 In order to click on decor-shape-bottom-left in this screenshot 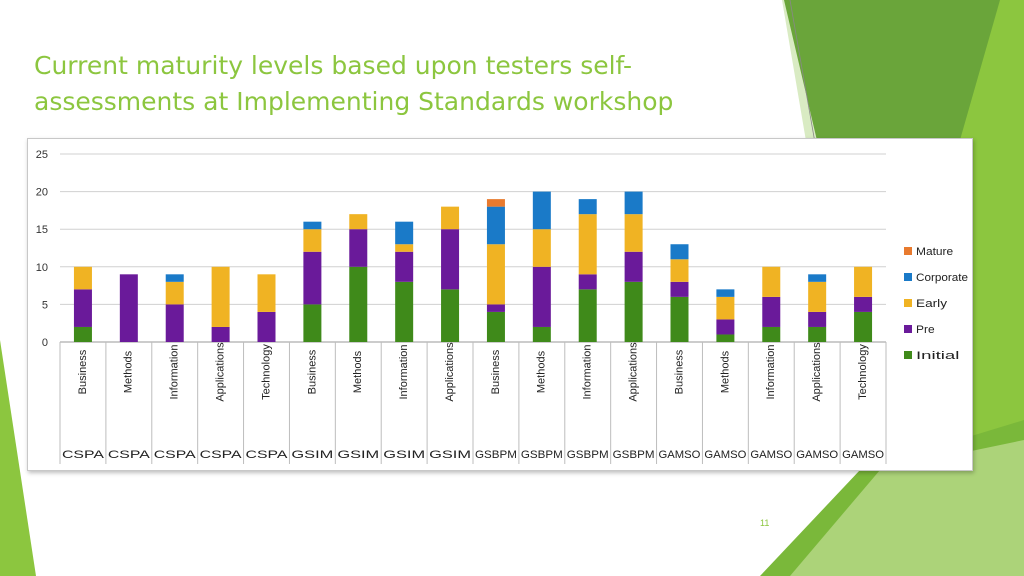, I will do `click(18, 458)`.